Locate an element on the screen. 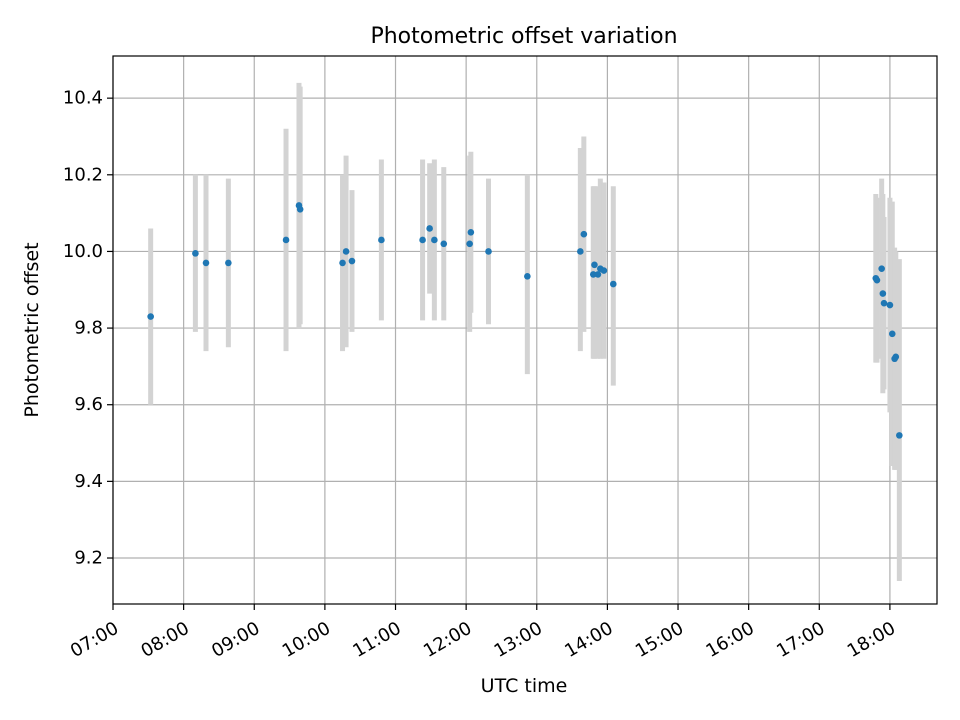  chart-title: Photometric offset variation is located at coordinates (523, 36).